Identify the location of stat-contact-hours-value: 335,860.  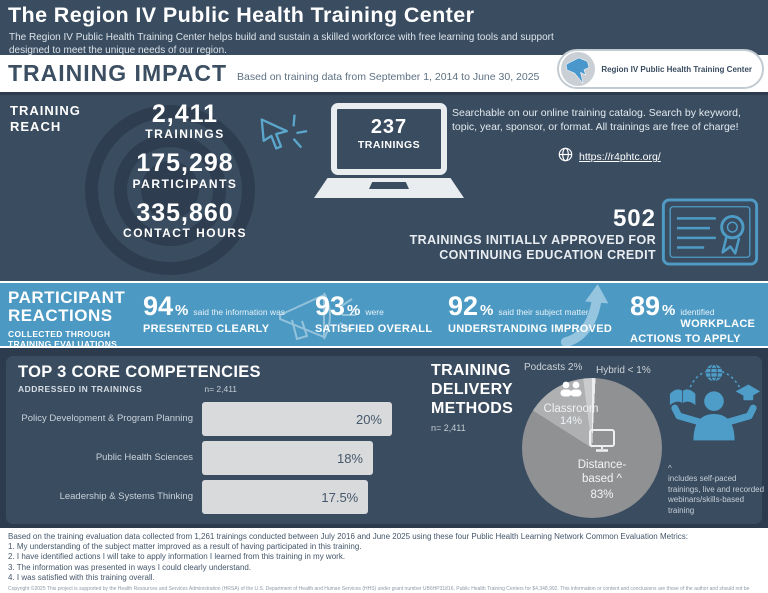
(185, 212).